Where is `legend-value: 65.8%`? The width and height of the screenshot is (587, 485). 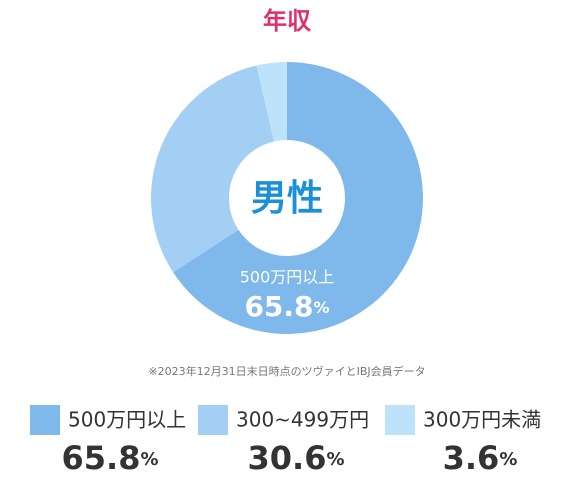 legend-value: 65.8% is located at coordinates (110, 458).